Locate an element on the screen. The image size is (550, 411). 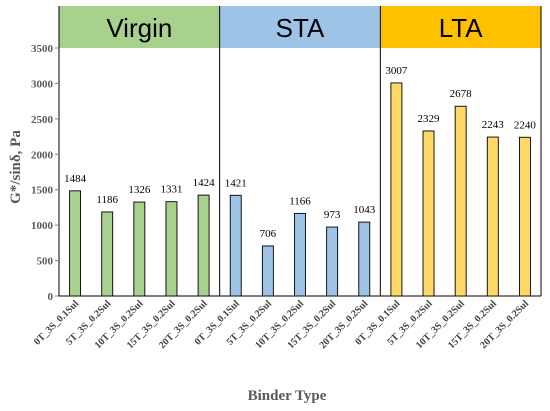
y-tick-label: 1000 is located at coordinates (42, 226).